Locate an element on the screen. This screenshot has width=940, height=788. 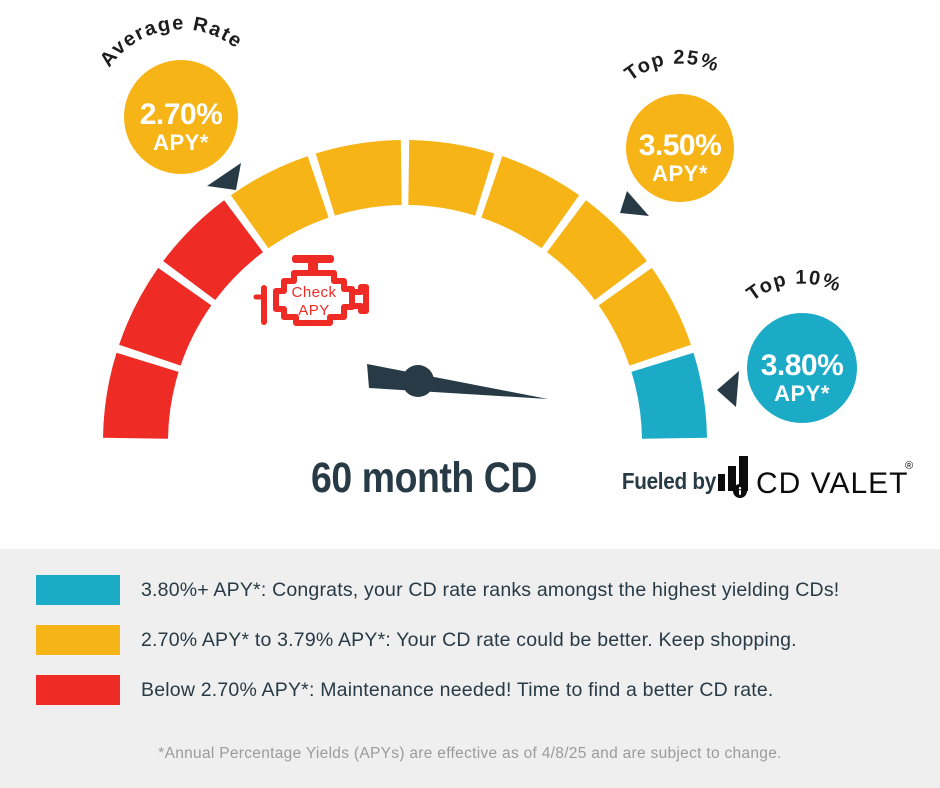
marker-unit-top25: APY* is located at coordinates (680, 173).